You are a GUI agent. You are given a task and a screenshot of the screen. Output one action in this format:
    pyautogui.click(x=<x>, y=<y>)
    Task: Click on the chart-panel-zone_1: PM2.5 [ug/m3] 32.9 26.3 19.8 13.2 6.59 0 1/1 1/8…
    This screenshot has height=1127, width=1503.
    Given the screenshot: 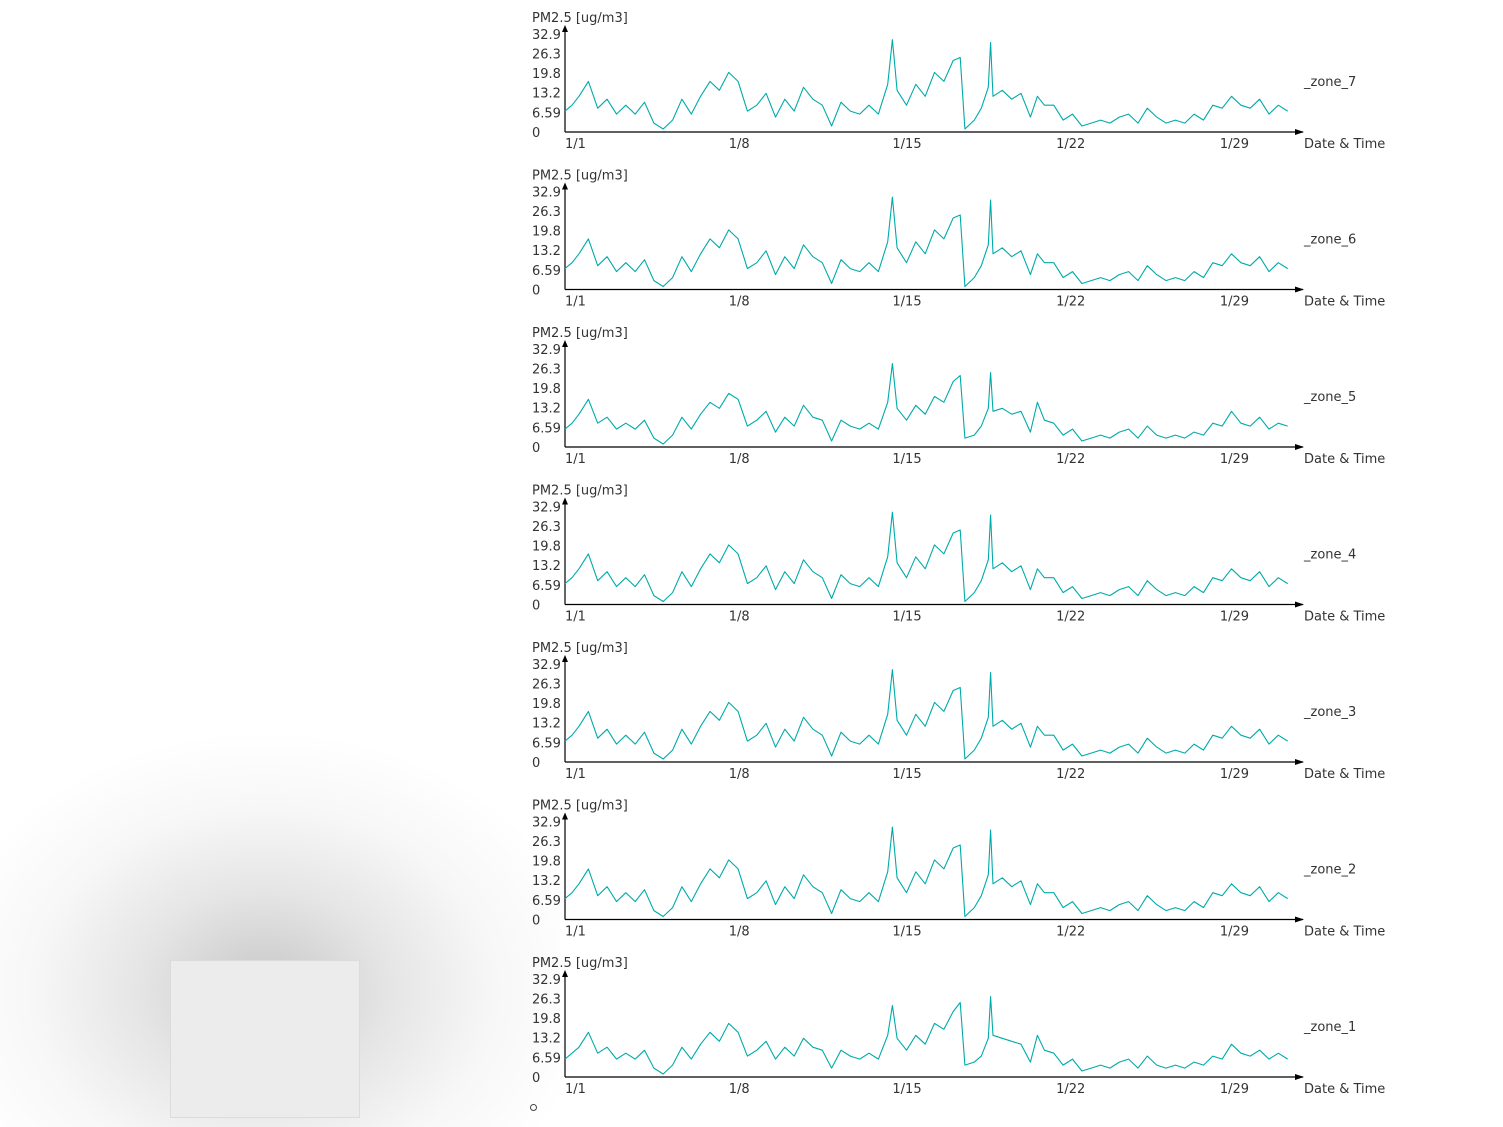 What is the action you would take?
    pyautogui.click(x=958, y=1026)
    